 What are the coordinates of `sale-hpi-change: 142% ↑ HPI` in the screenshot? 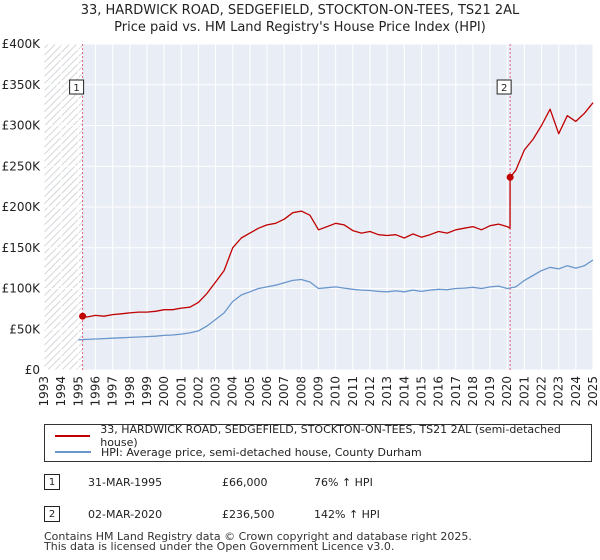 It's located at (347, 514).